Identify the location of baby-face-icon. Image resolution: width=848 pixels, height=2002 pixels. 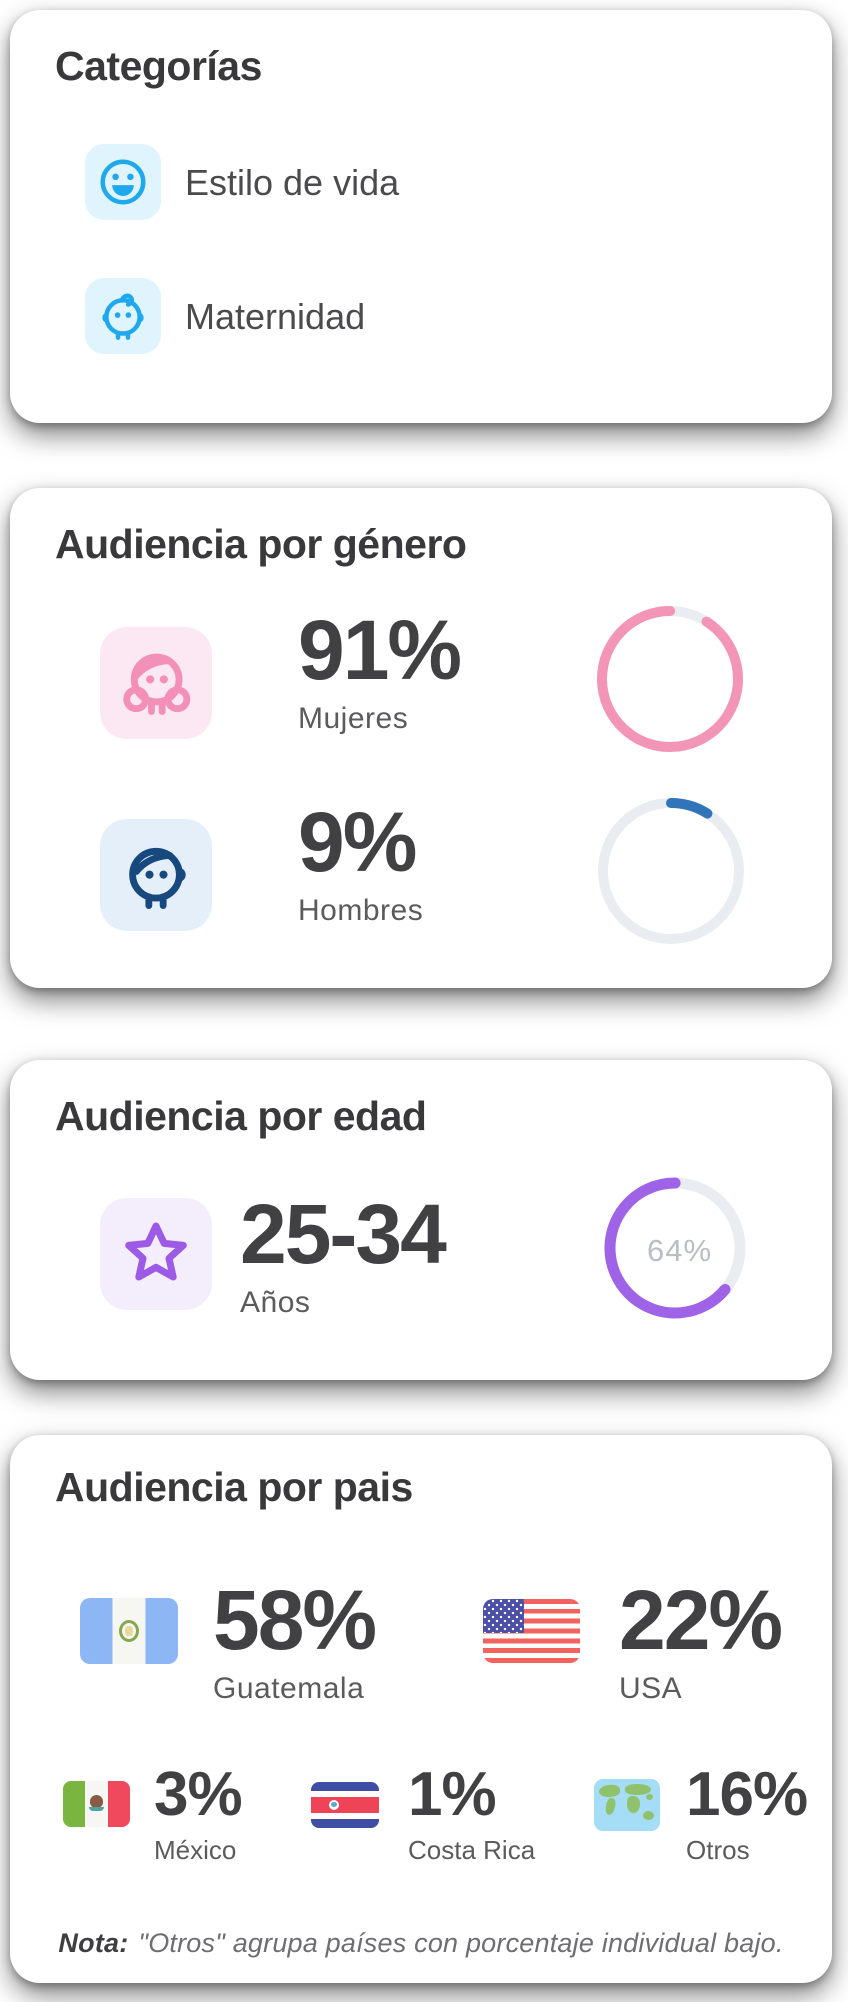
(123, 316).